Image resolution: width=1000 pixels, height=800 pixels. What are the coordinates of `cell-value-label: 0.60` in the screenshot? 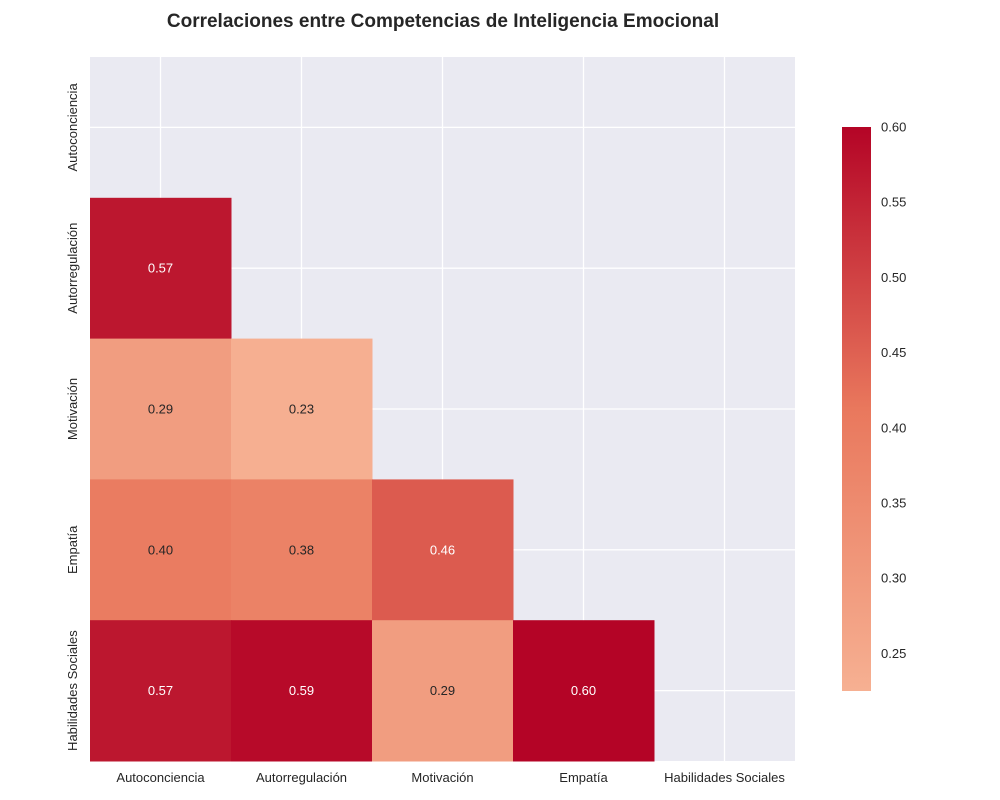 It's located at (583, 690).